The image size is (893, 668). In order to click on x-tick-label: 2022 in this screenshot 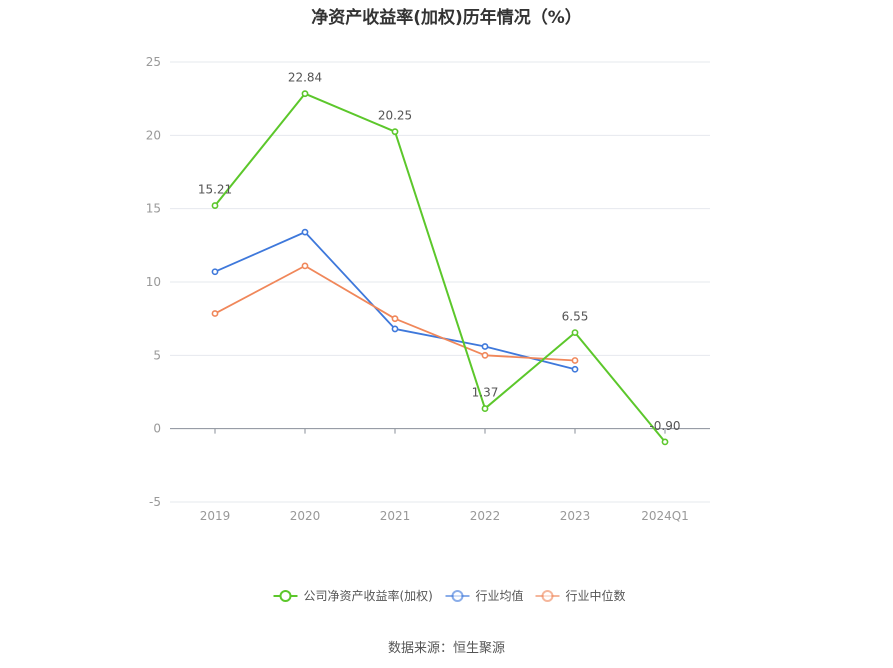, I will do `click(485, 516)`.